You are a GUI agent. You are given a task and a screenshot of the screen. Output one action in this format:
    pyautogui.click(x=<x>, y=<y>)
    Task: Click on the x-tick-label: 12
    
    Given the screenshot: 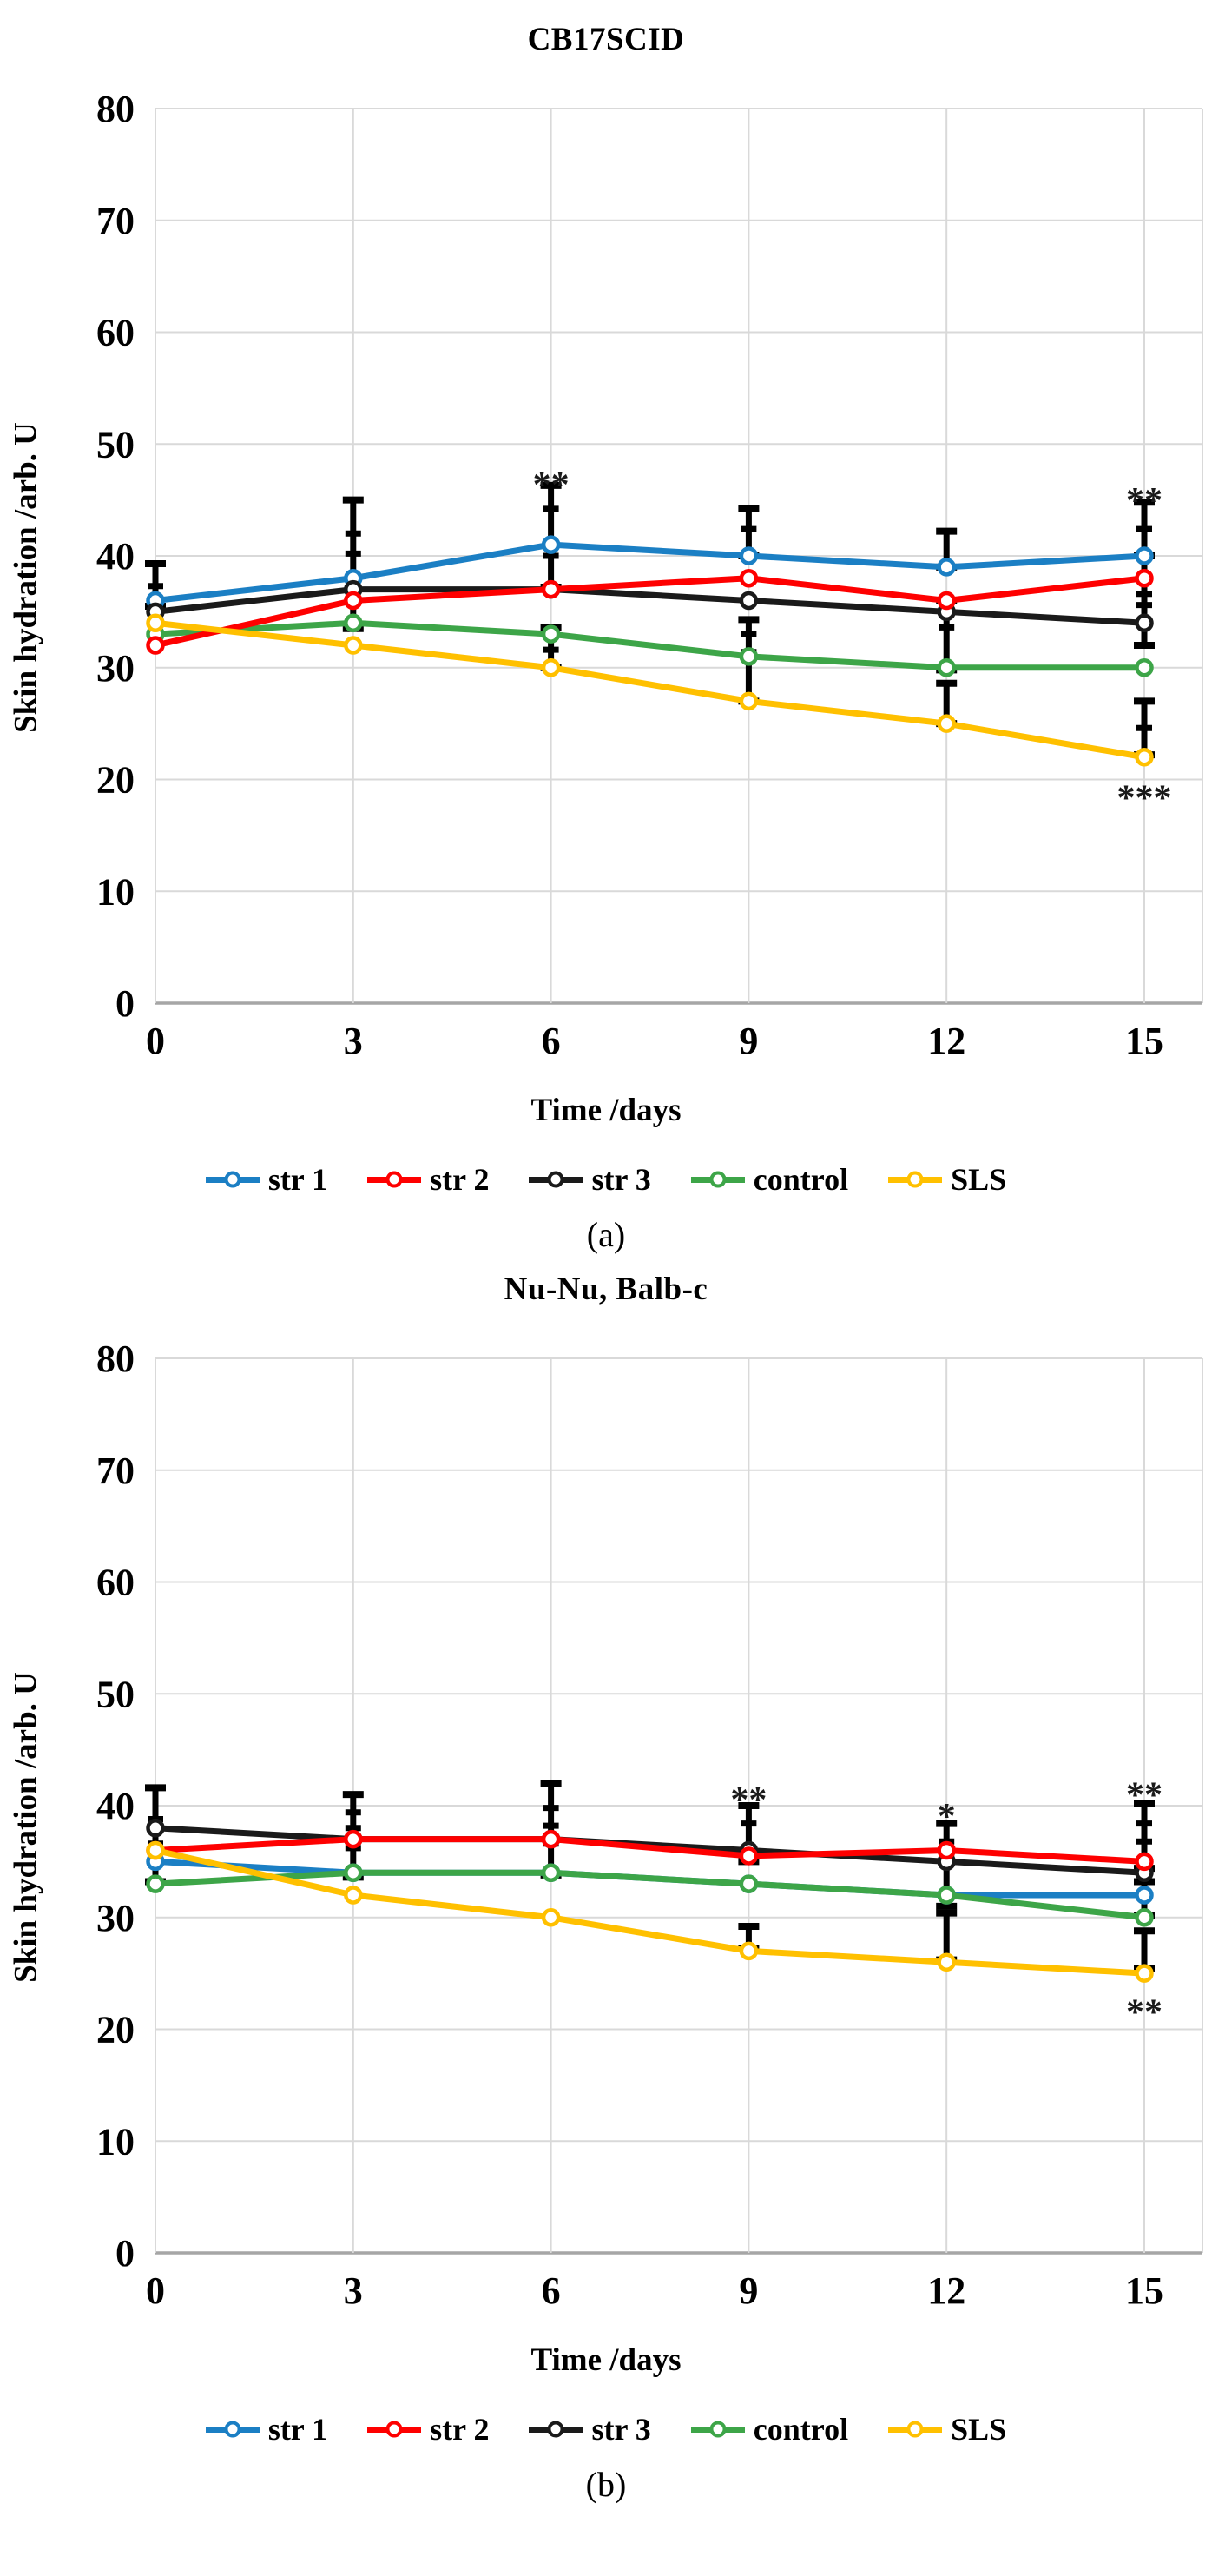 What is the action you would take?
    pyautogui.click(x=946, y=2291)
    